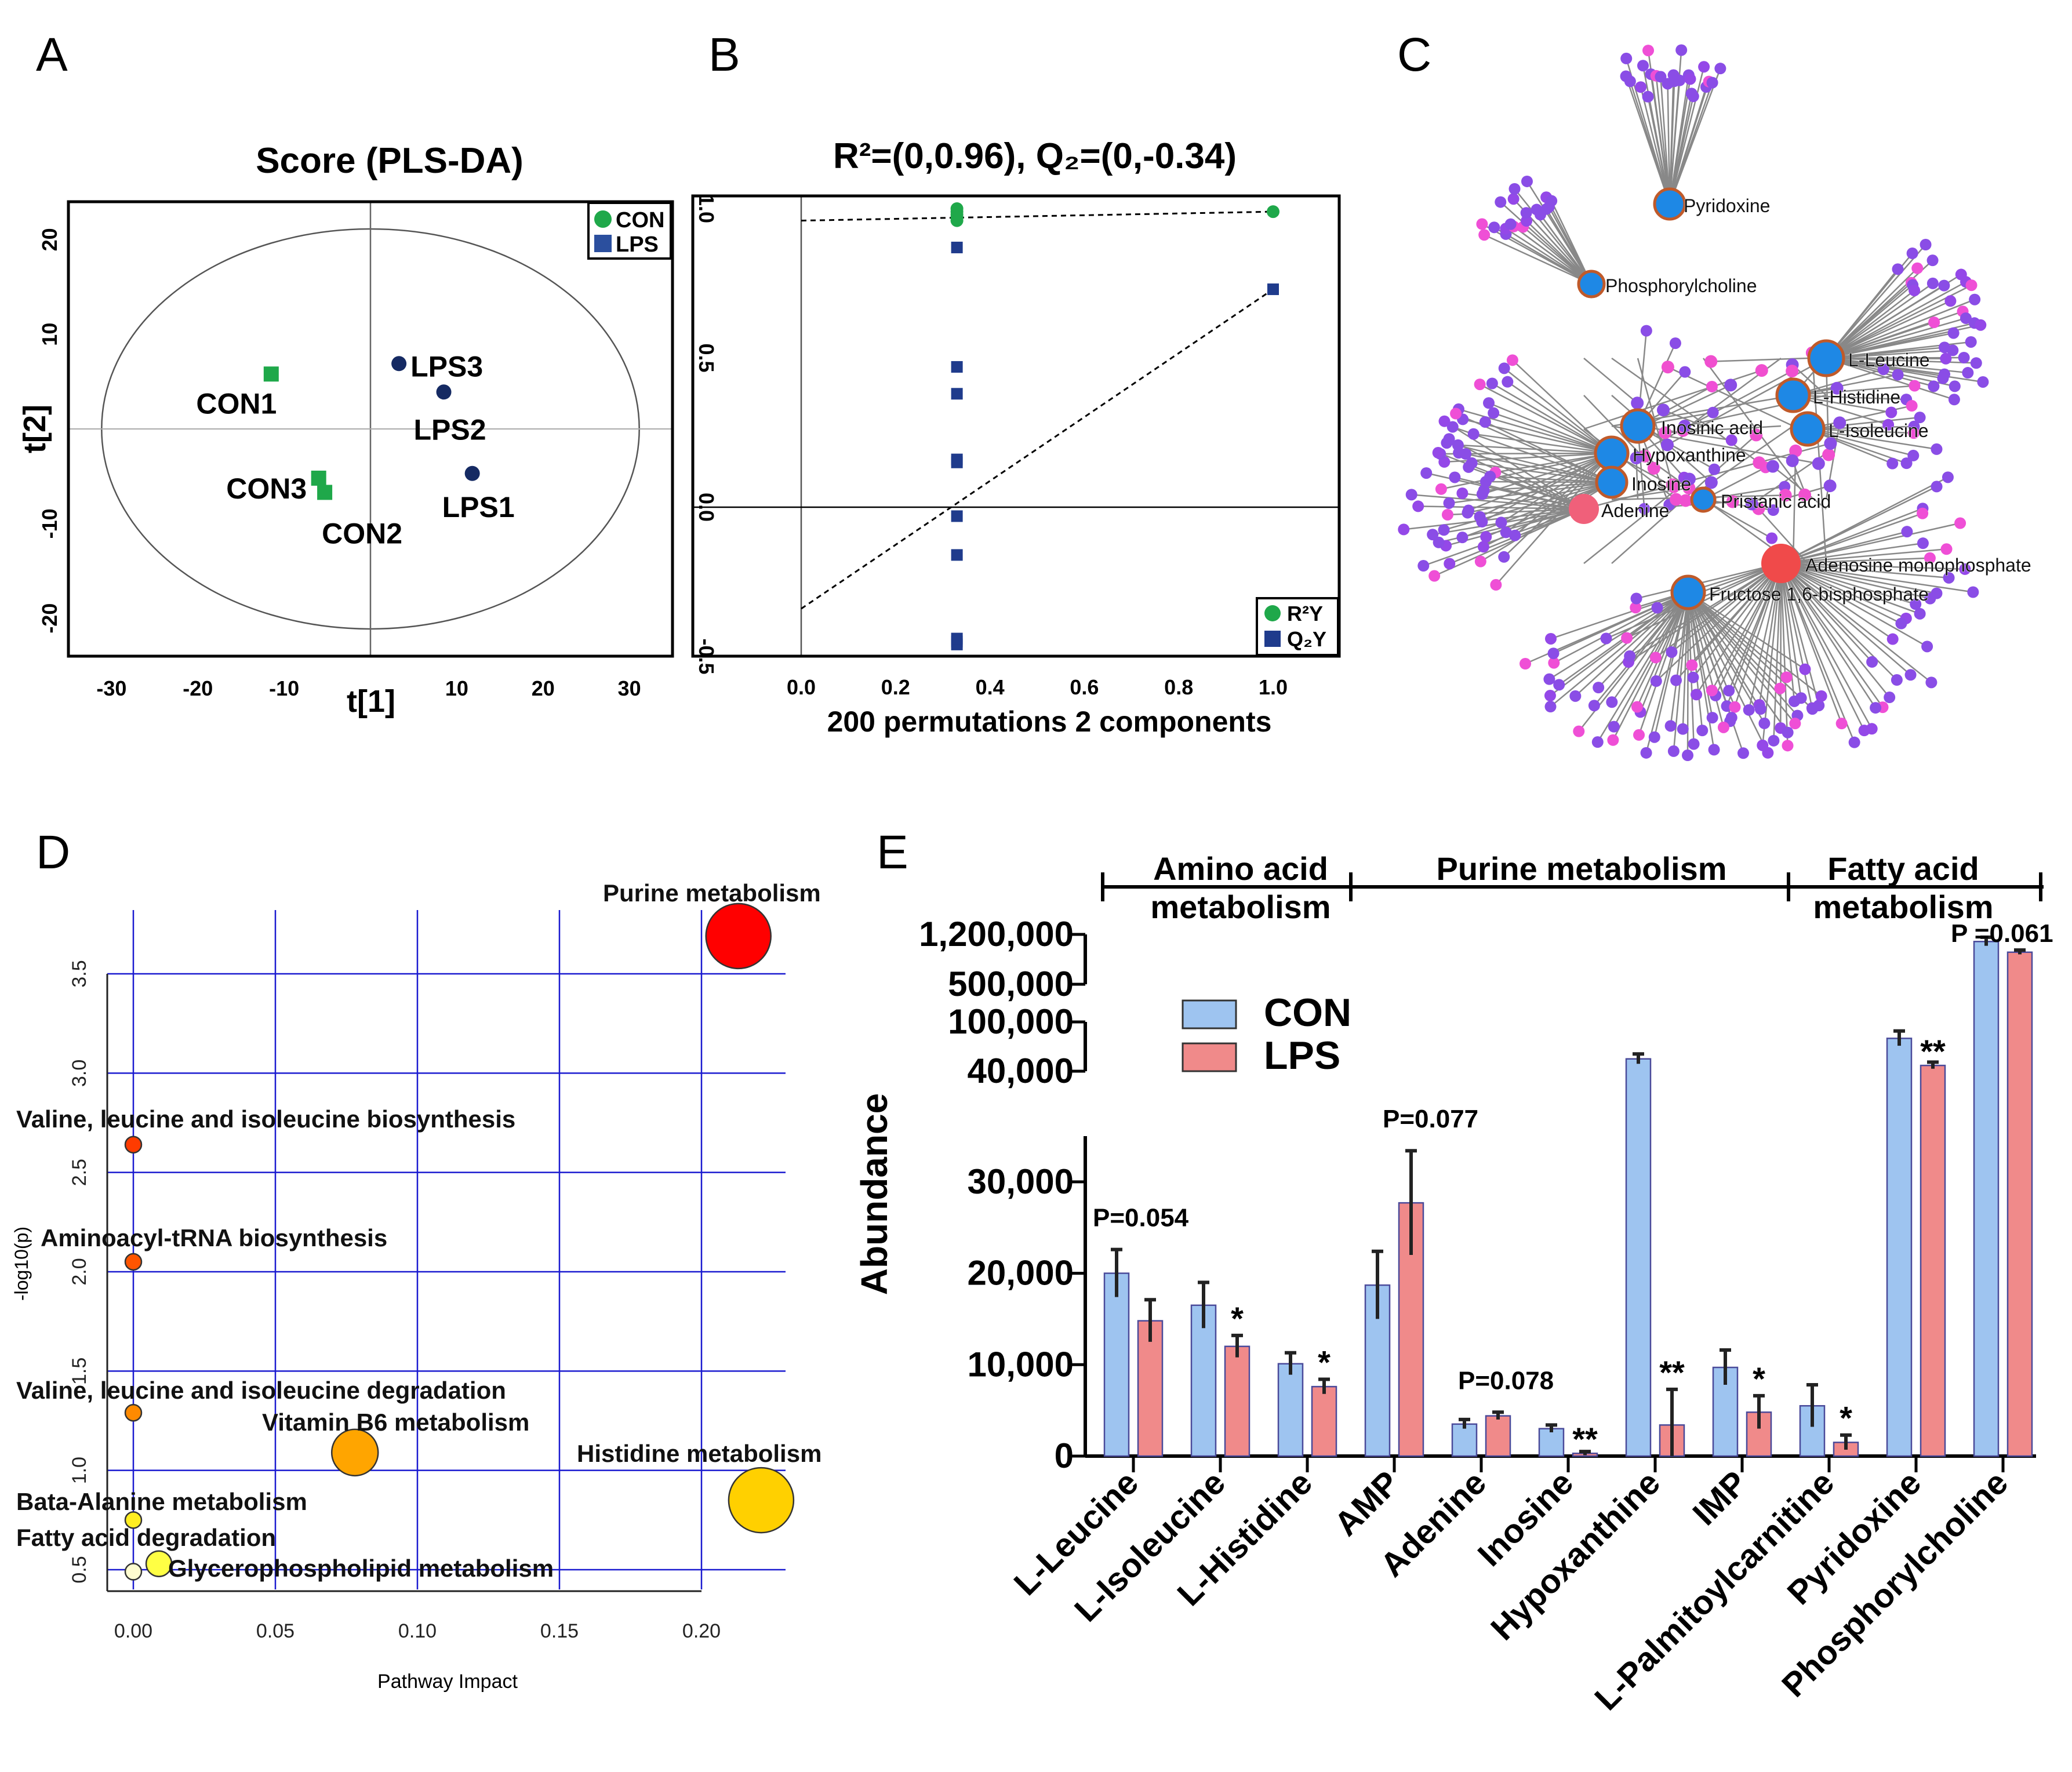  I want to click on bubble-label: Histidine metabolism, so click(699, 1453).